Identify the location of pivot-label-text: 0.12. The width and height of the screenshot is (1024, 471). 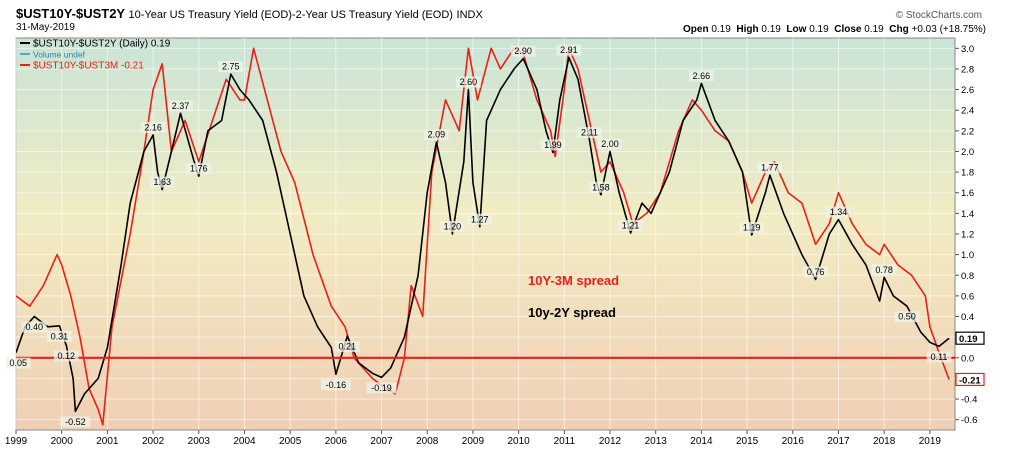
(66, 356).